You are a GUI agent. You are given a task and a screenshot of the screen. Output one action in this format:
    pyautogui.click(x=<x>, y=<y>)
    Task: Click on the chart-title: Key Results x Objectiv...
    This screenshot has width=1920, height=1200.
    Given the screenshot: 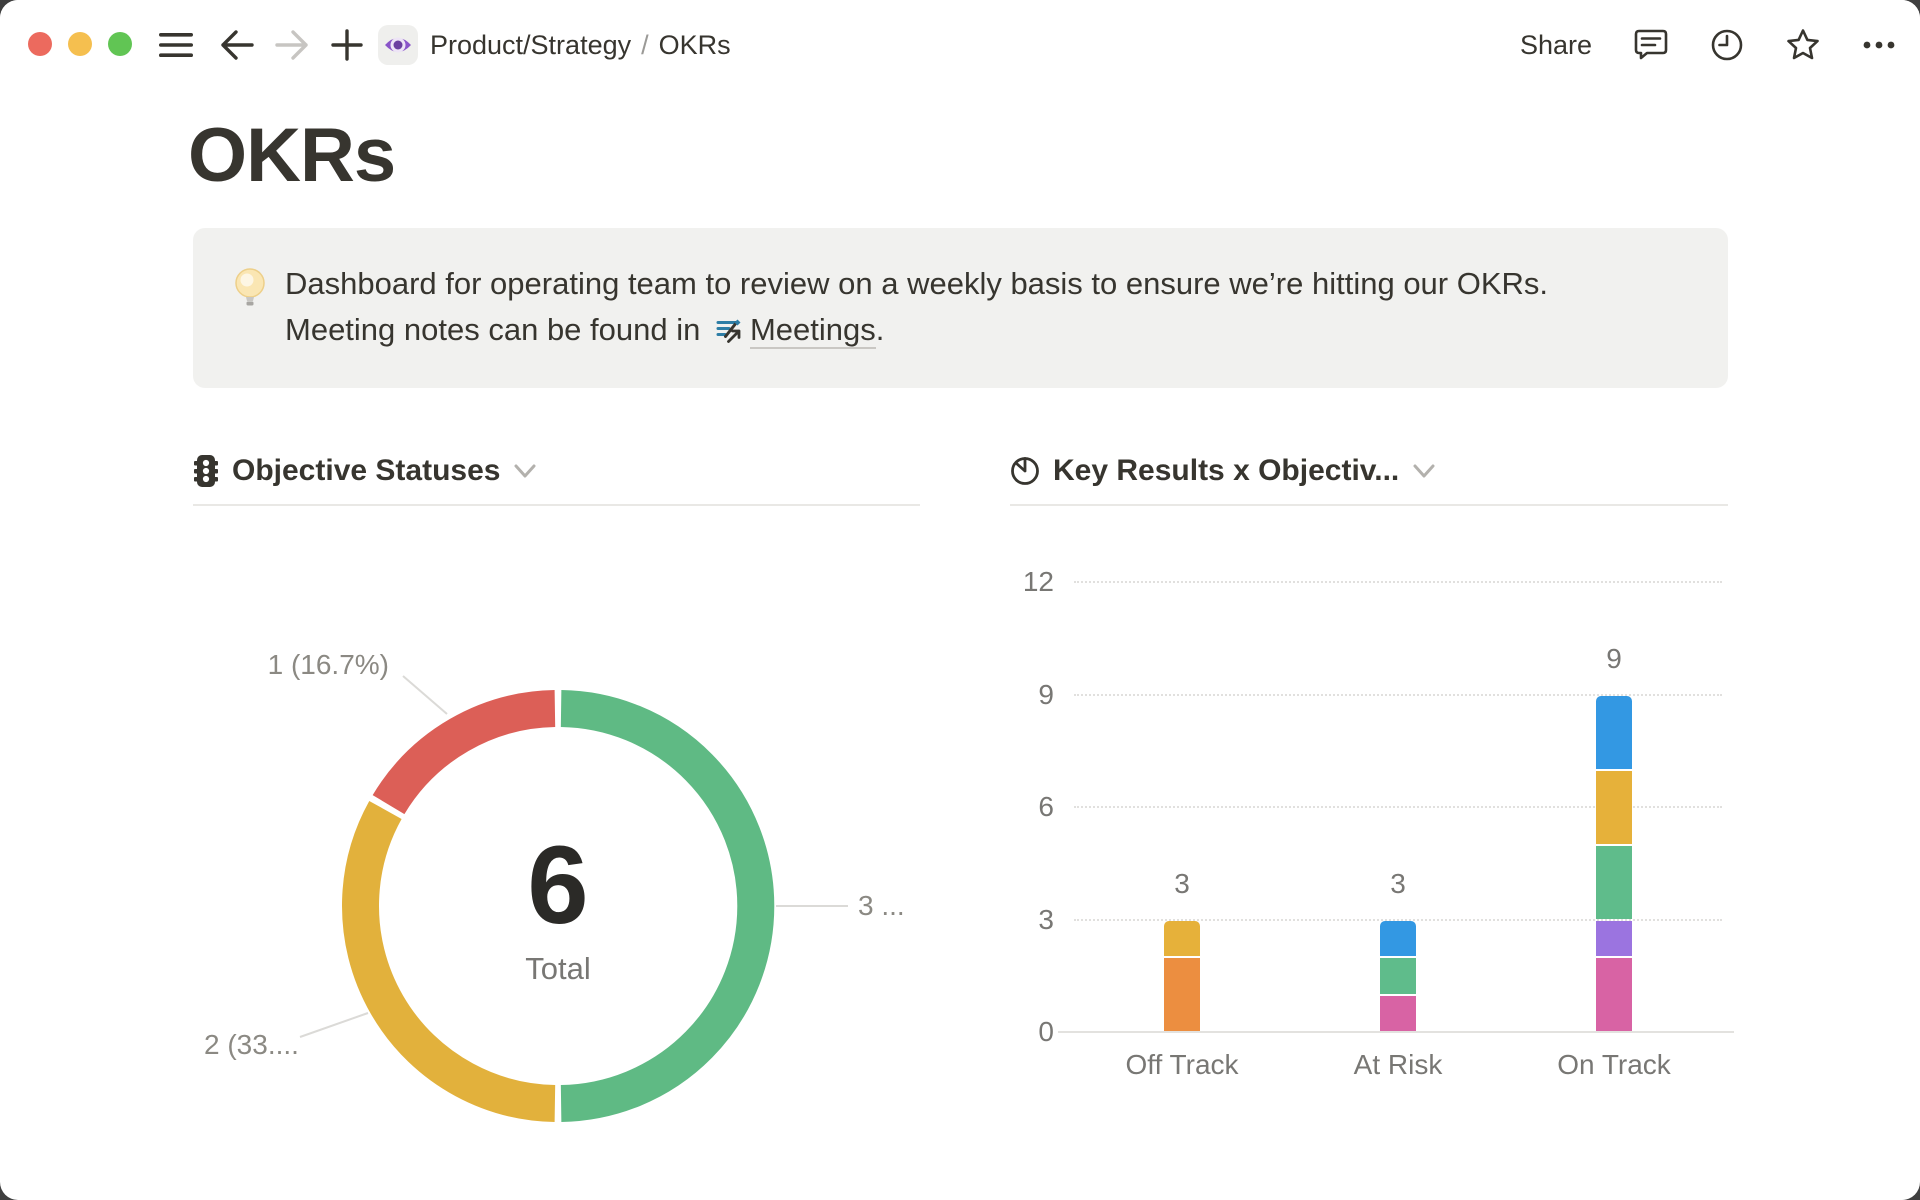 What is the action you would take?
    pyautogui.click(x=1226, y=470)
    